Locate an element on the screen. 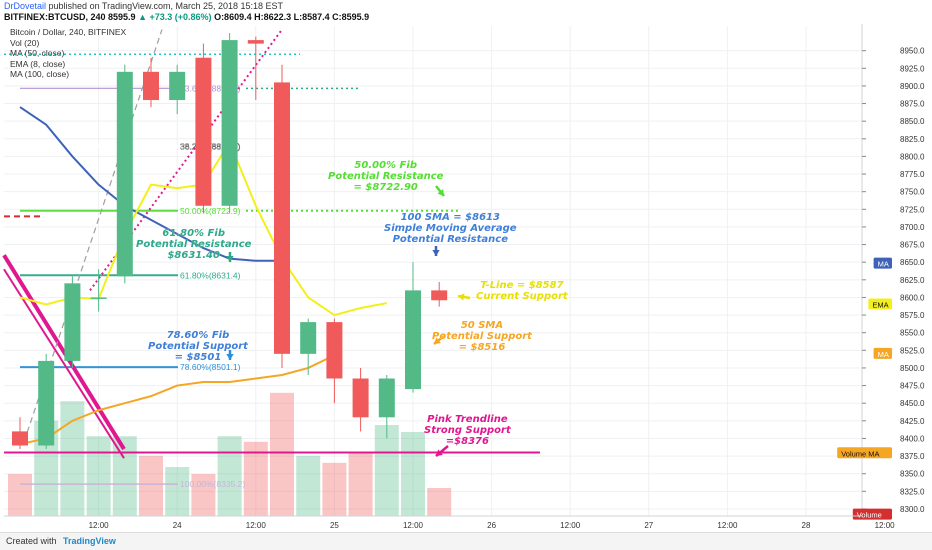 The height and width of the screenshot is (550, 932). tradingview-logo: TradingView is located at coordinates (89, 541).